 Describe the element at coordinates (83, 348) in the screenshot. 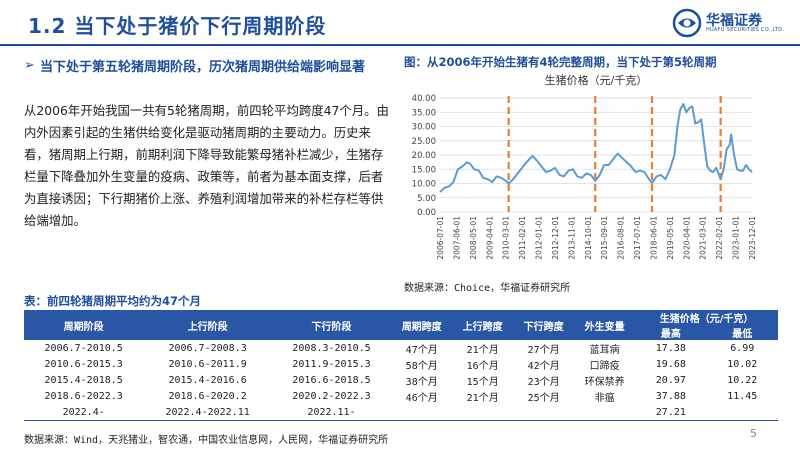

I see `table-cell: 2006.7-2010.5` at that location.